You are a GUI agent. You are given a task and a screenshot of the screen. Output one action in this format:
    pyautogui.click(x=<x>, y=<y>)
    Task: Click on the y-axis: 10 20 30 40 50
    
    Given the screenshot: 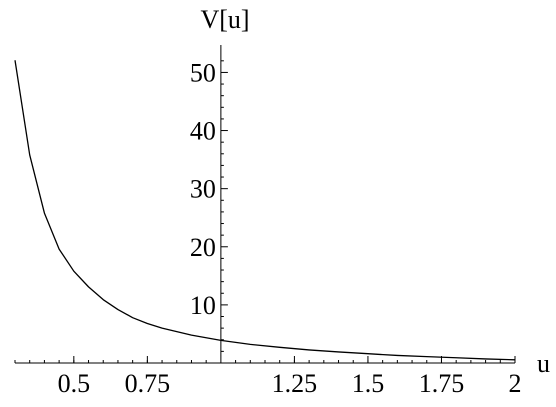 What is the action you would take?
    pyautogui.click(x=209, y=204)
    